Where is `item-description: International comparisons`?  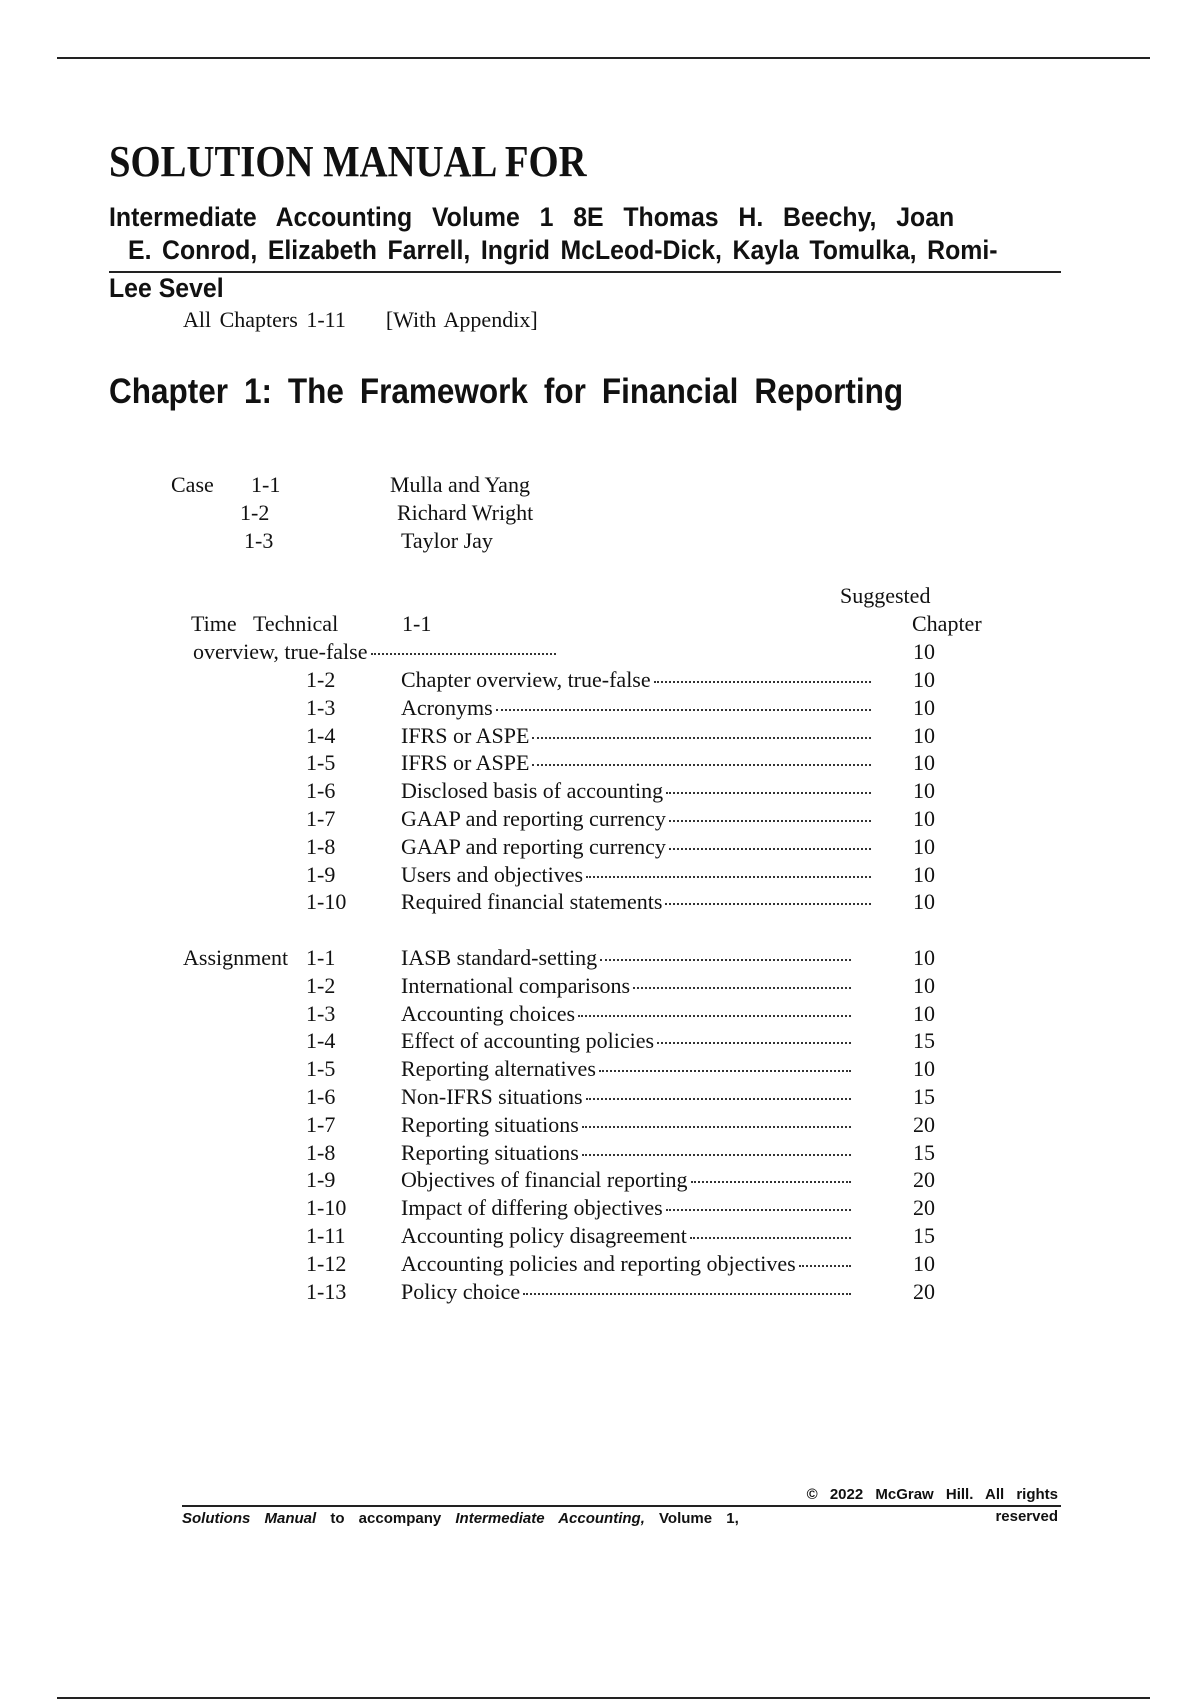
item-description: International comparisons is located at coordinates (626, 986).